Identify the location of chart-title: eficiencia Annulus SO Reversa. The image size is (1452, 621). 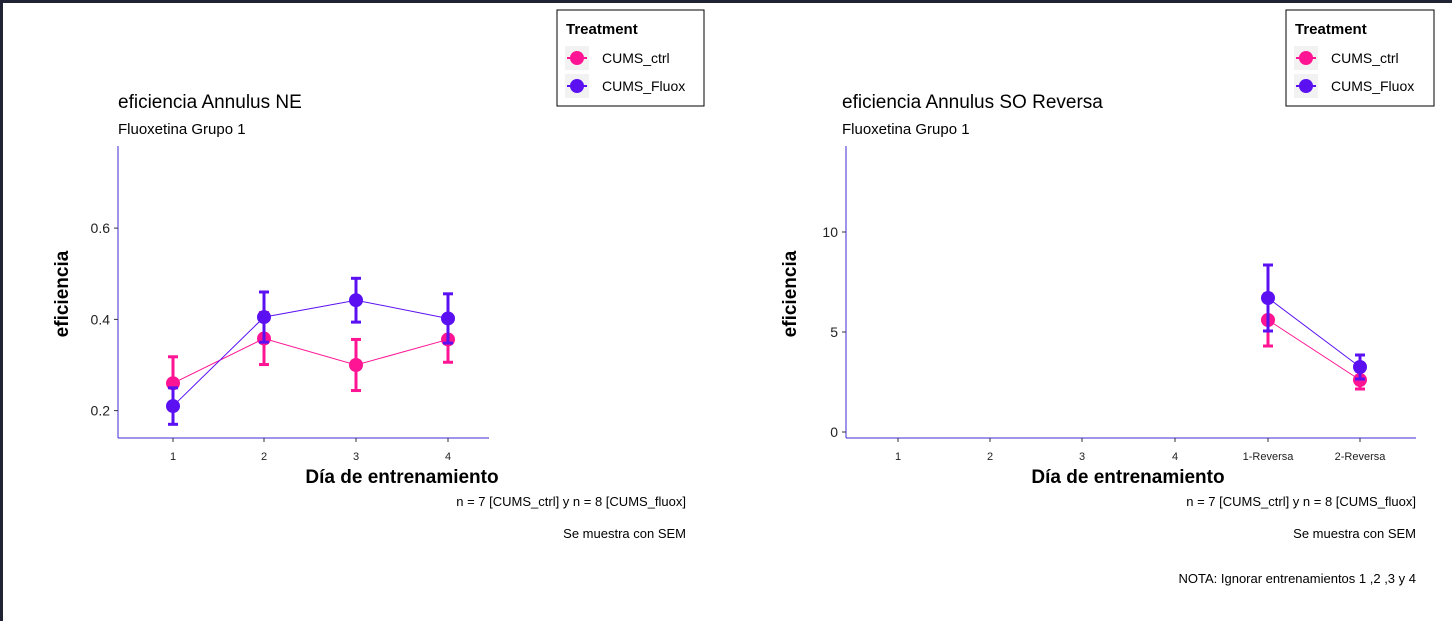
(972, 102).